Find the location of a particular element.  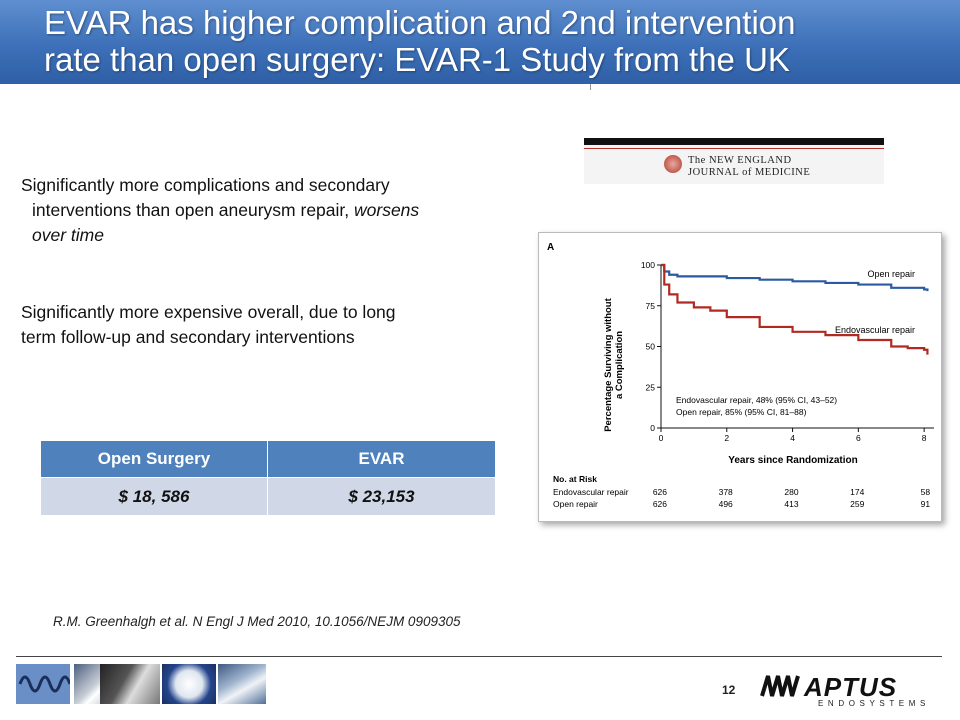

thumbnail-anatomy-image is located at coordinates (242, 684).